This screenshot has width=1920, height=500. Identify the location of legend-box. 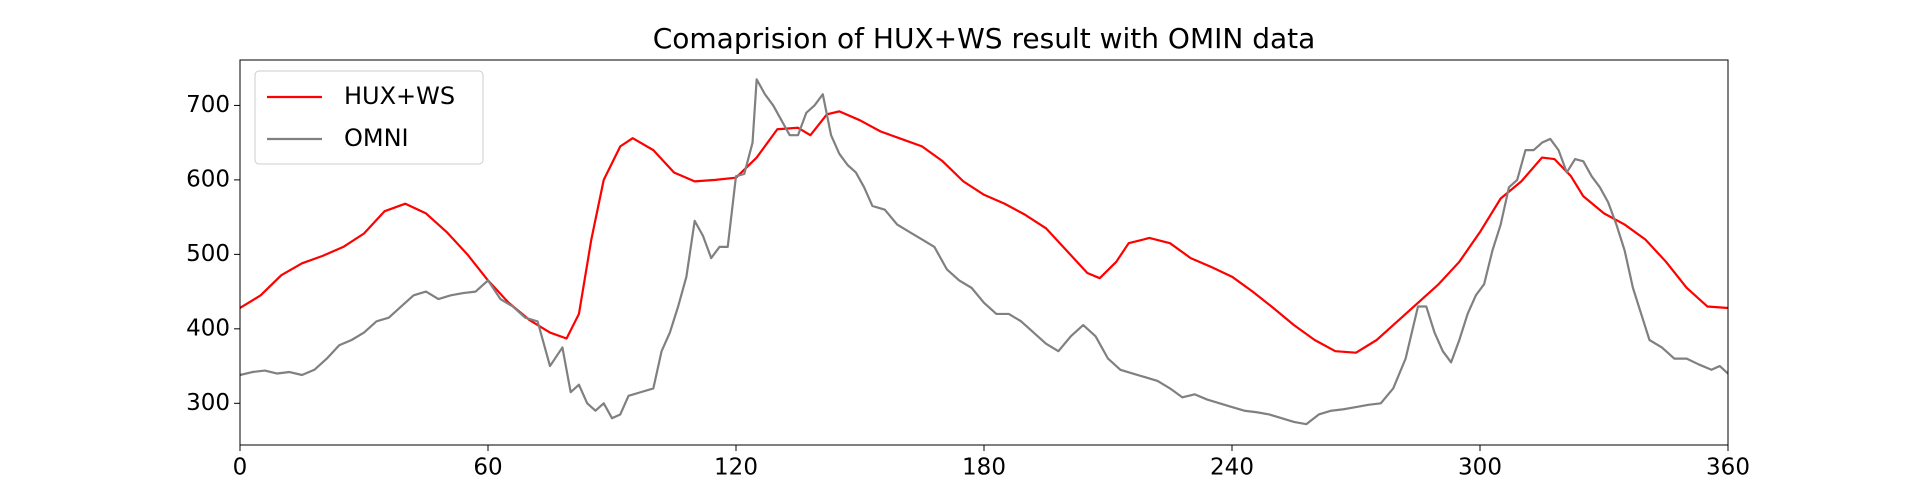
(369, 117).